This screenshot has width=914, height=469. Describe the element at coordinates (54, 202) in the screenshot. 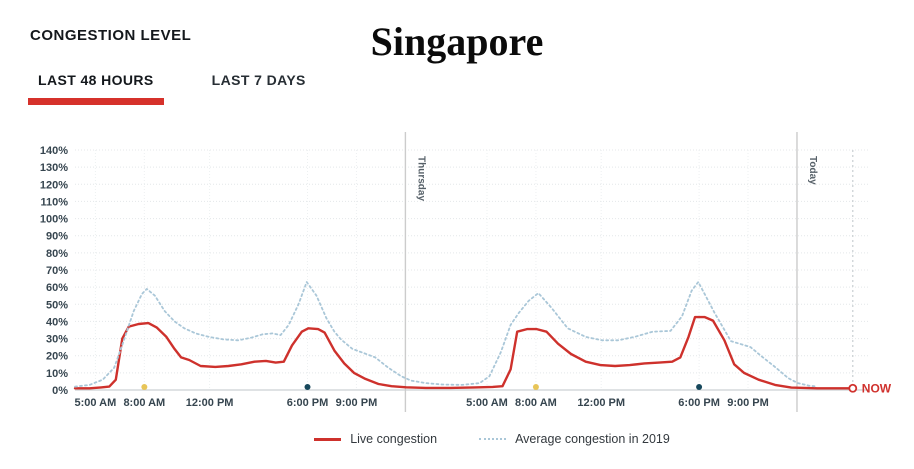

I see `y-axis-label: 110%` at that location.